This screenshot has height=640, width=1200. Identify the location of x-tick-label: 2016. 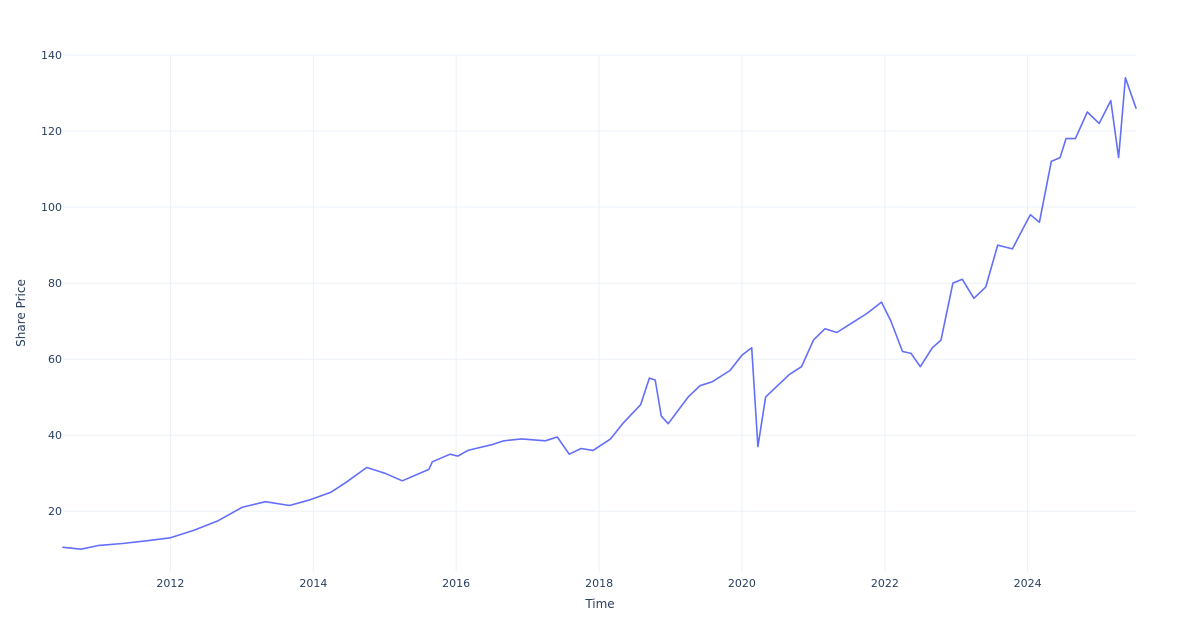
(456, 583).